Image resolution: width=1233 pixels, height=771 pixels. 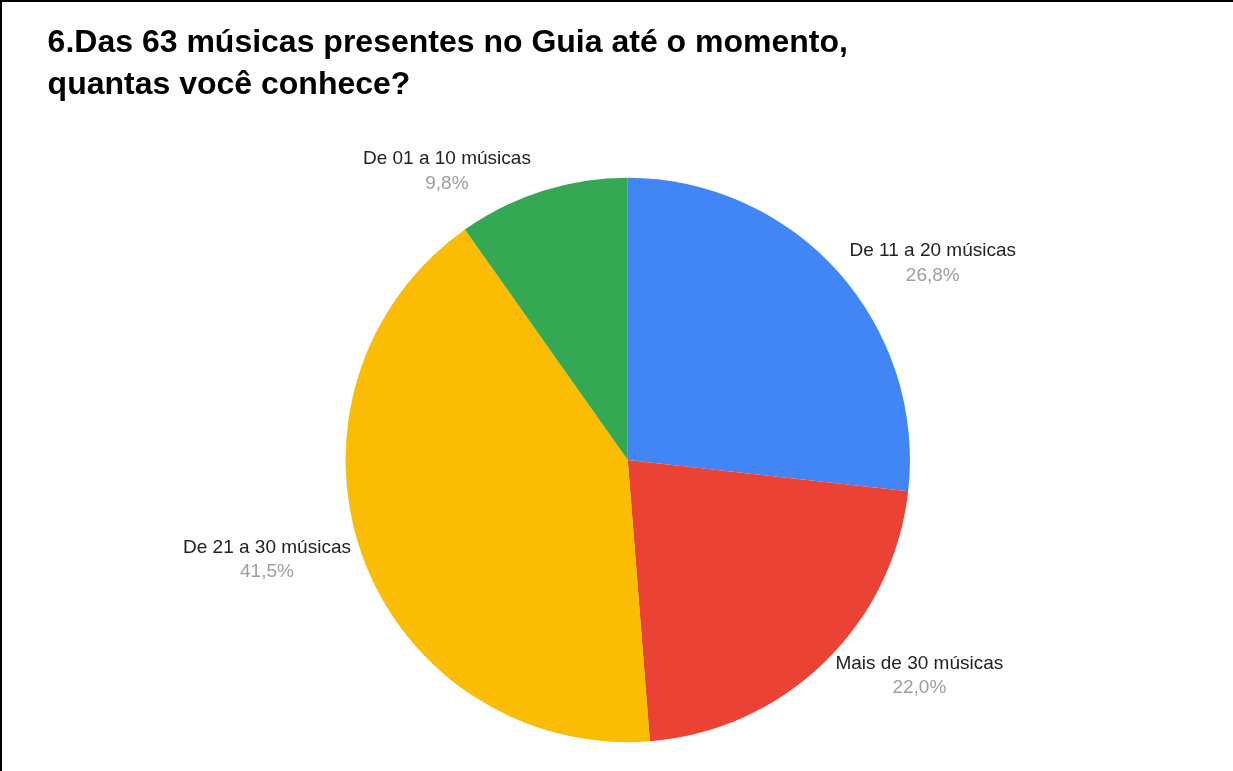 I want to click on slice-label: De 21 a 30 músicas, so click(x=267, y=546).